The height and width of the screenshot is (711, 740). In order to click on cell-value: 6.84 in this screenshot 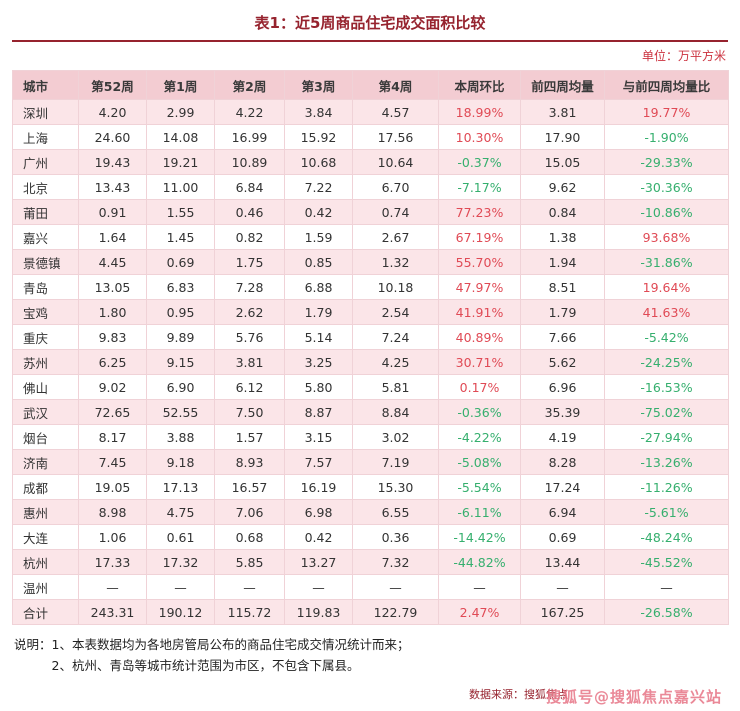, I will do `click(249, 187)`.